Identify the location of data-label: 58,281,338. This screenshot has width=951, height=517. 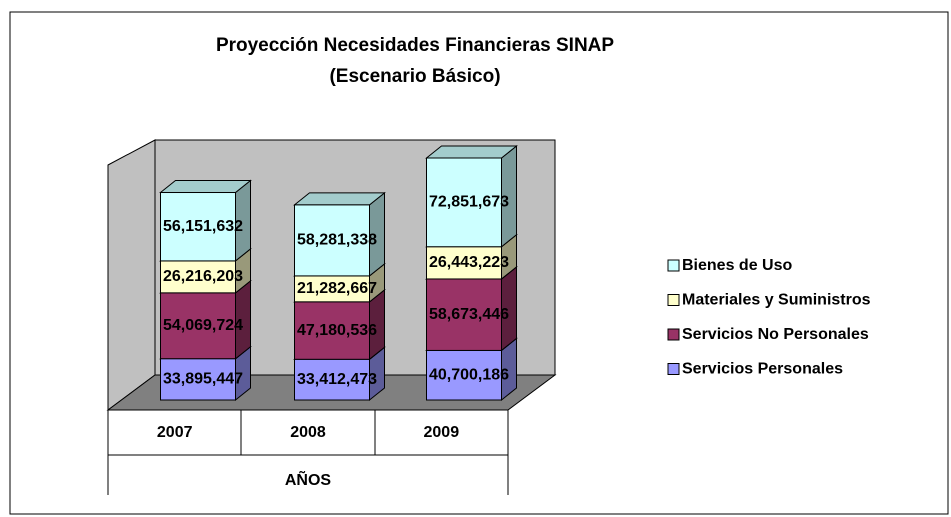
(337, 240).